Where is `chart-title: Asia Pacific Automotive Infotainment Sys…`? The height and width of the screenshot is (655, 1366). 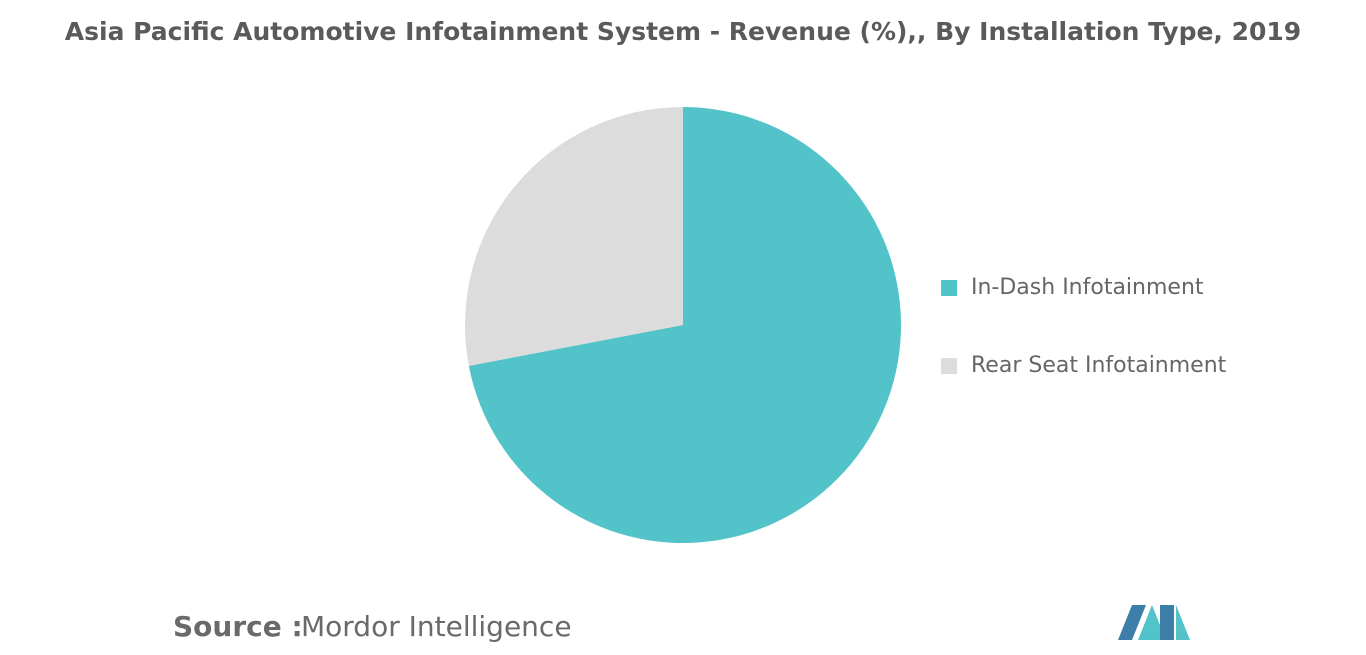
chart-title: Asia Pacific Automotive Infotainment Sys… is located at coordinates (683, 31).